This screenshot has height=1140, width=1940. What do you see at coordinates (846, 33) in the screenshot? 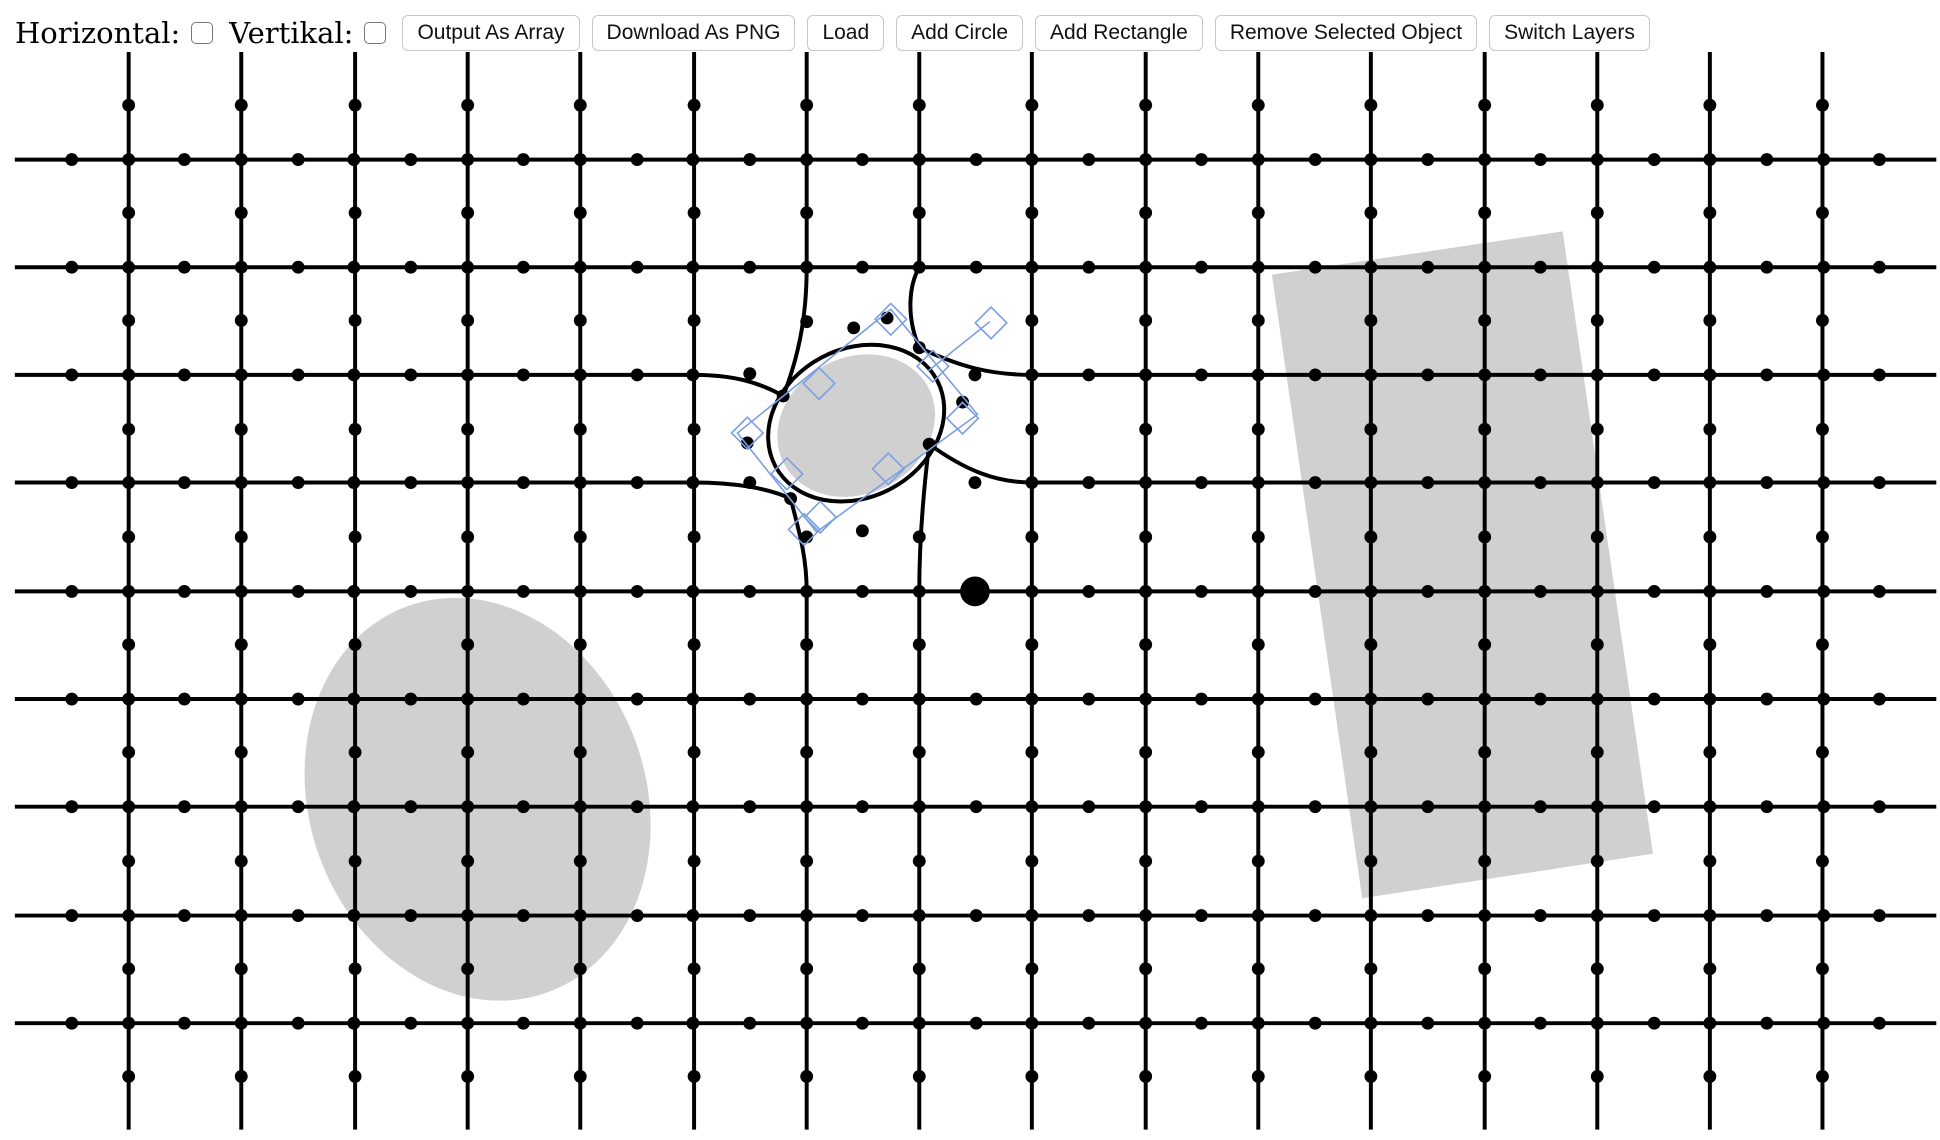
I see `load-button: Load` at bounding box center [846, 33].